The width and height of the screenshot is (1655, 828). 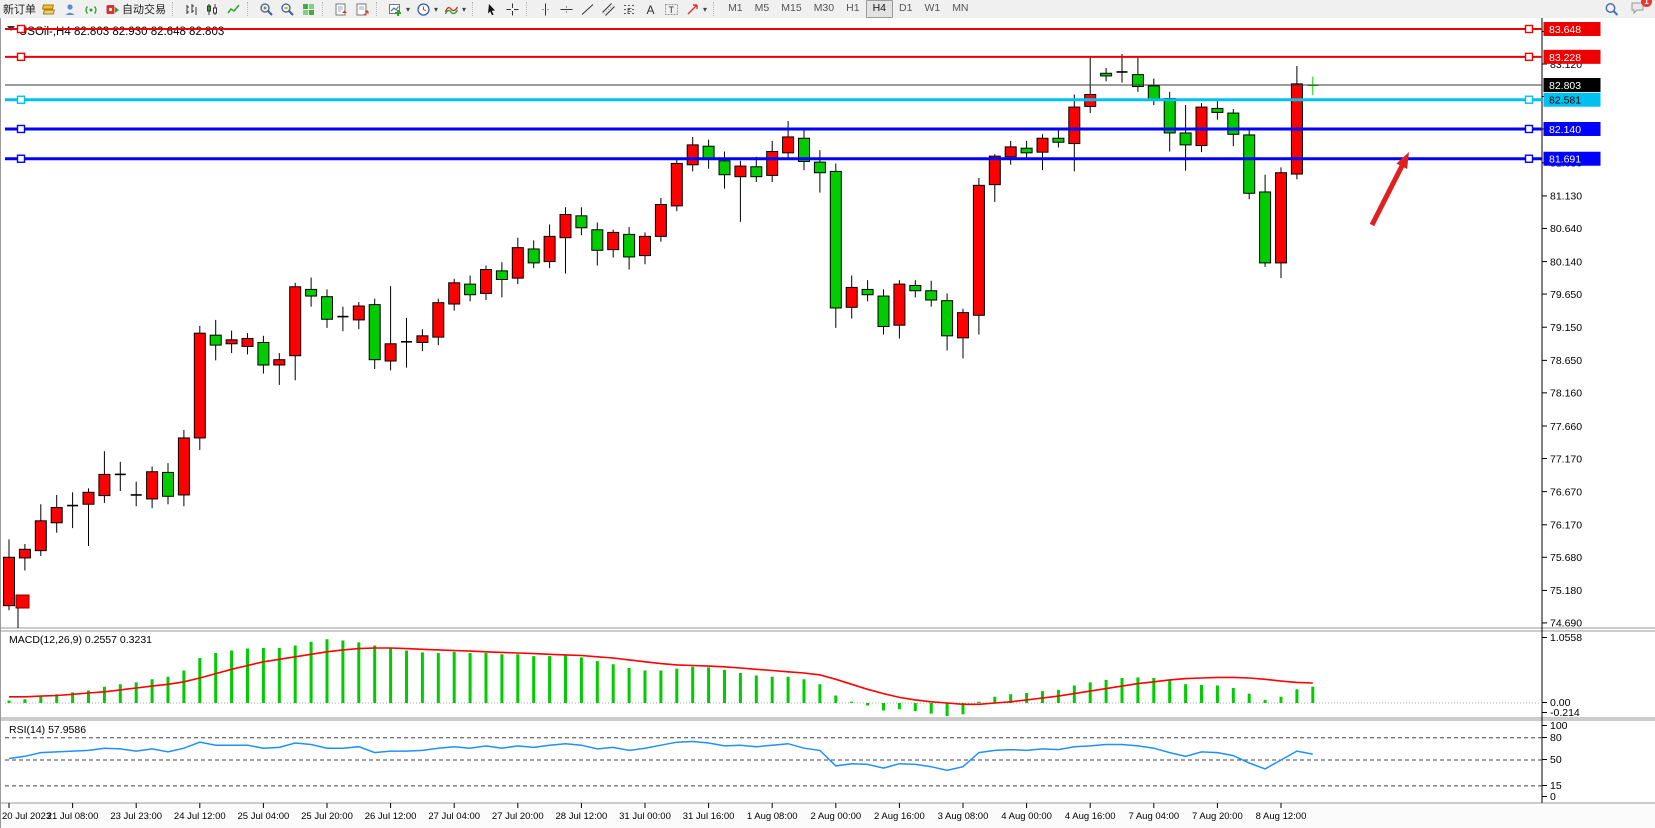 What do you see at coordinates (587, 9) in the screenshot?
I see `trendline-button` at bounding box center [587, 9].